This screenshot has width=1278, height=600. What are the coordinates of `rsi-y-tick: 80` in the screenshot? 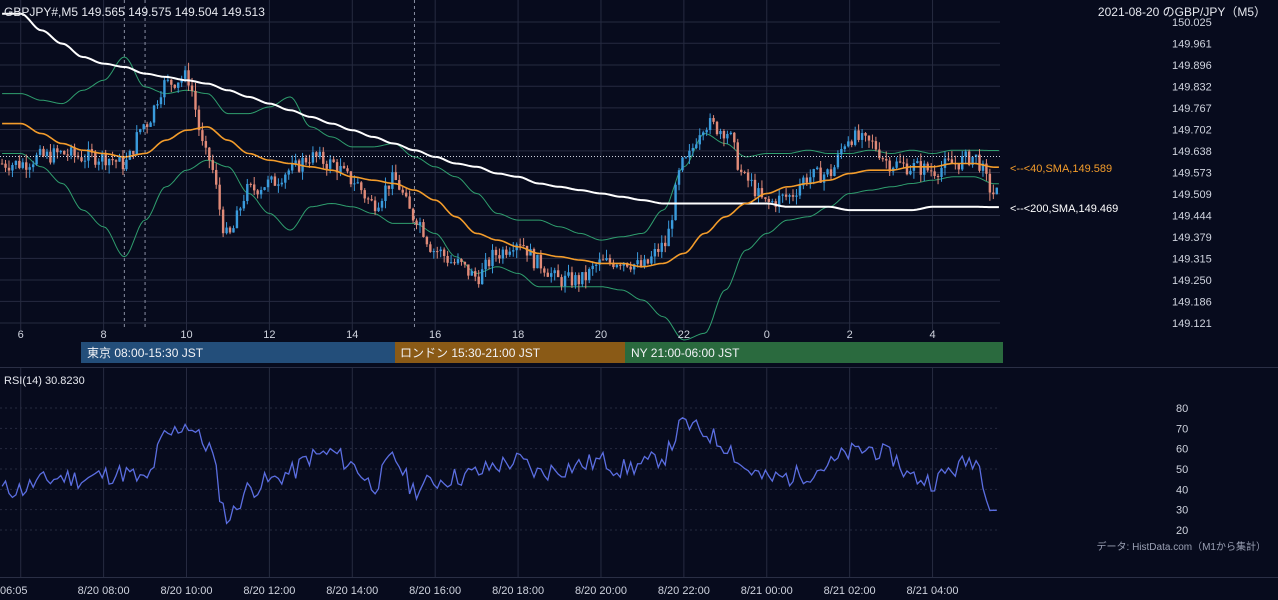 It's located at (1182, 409).